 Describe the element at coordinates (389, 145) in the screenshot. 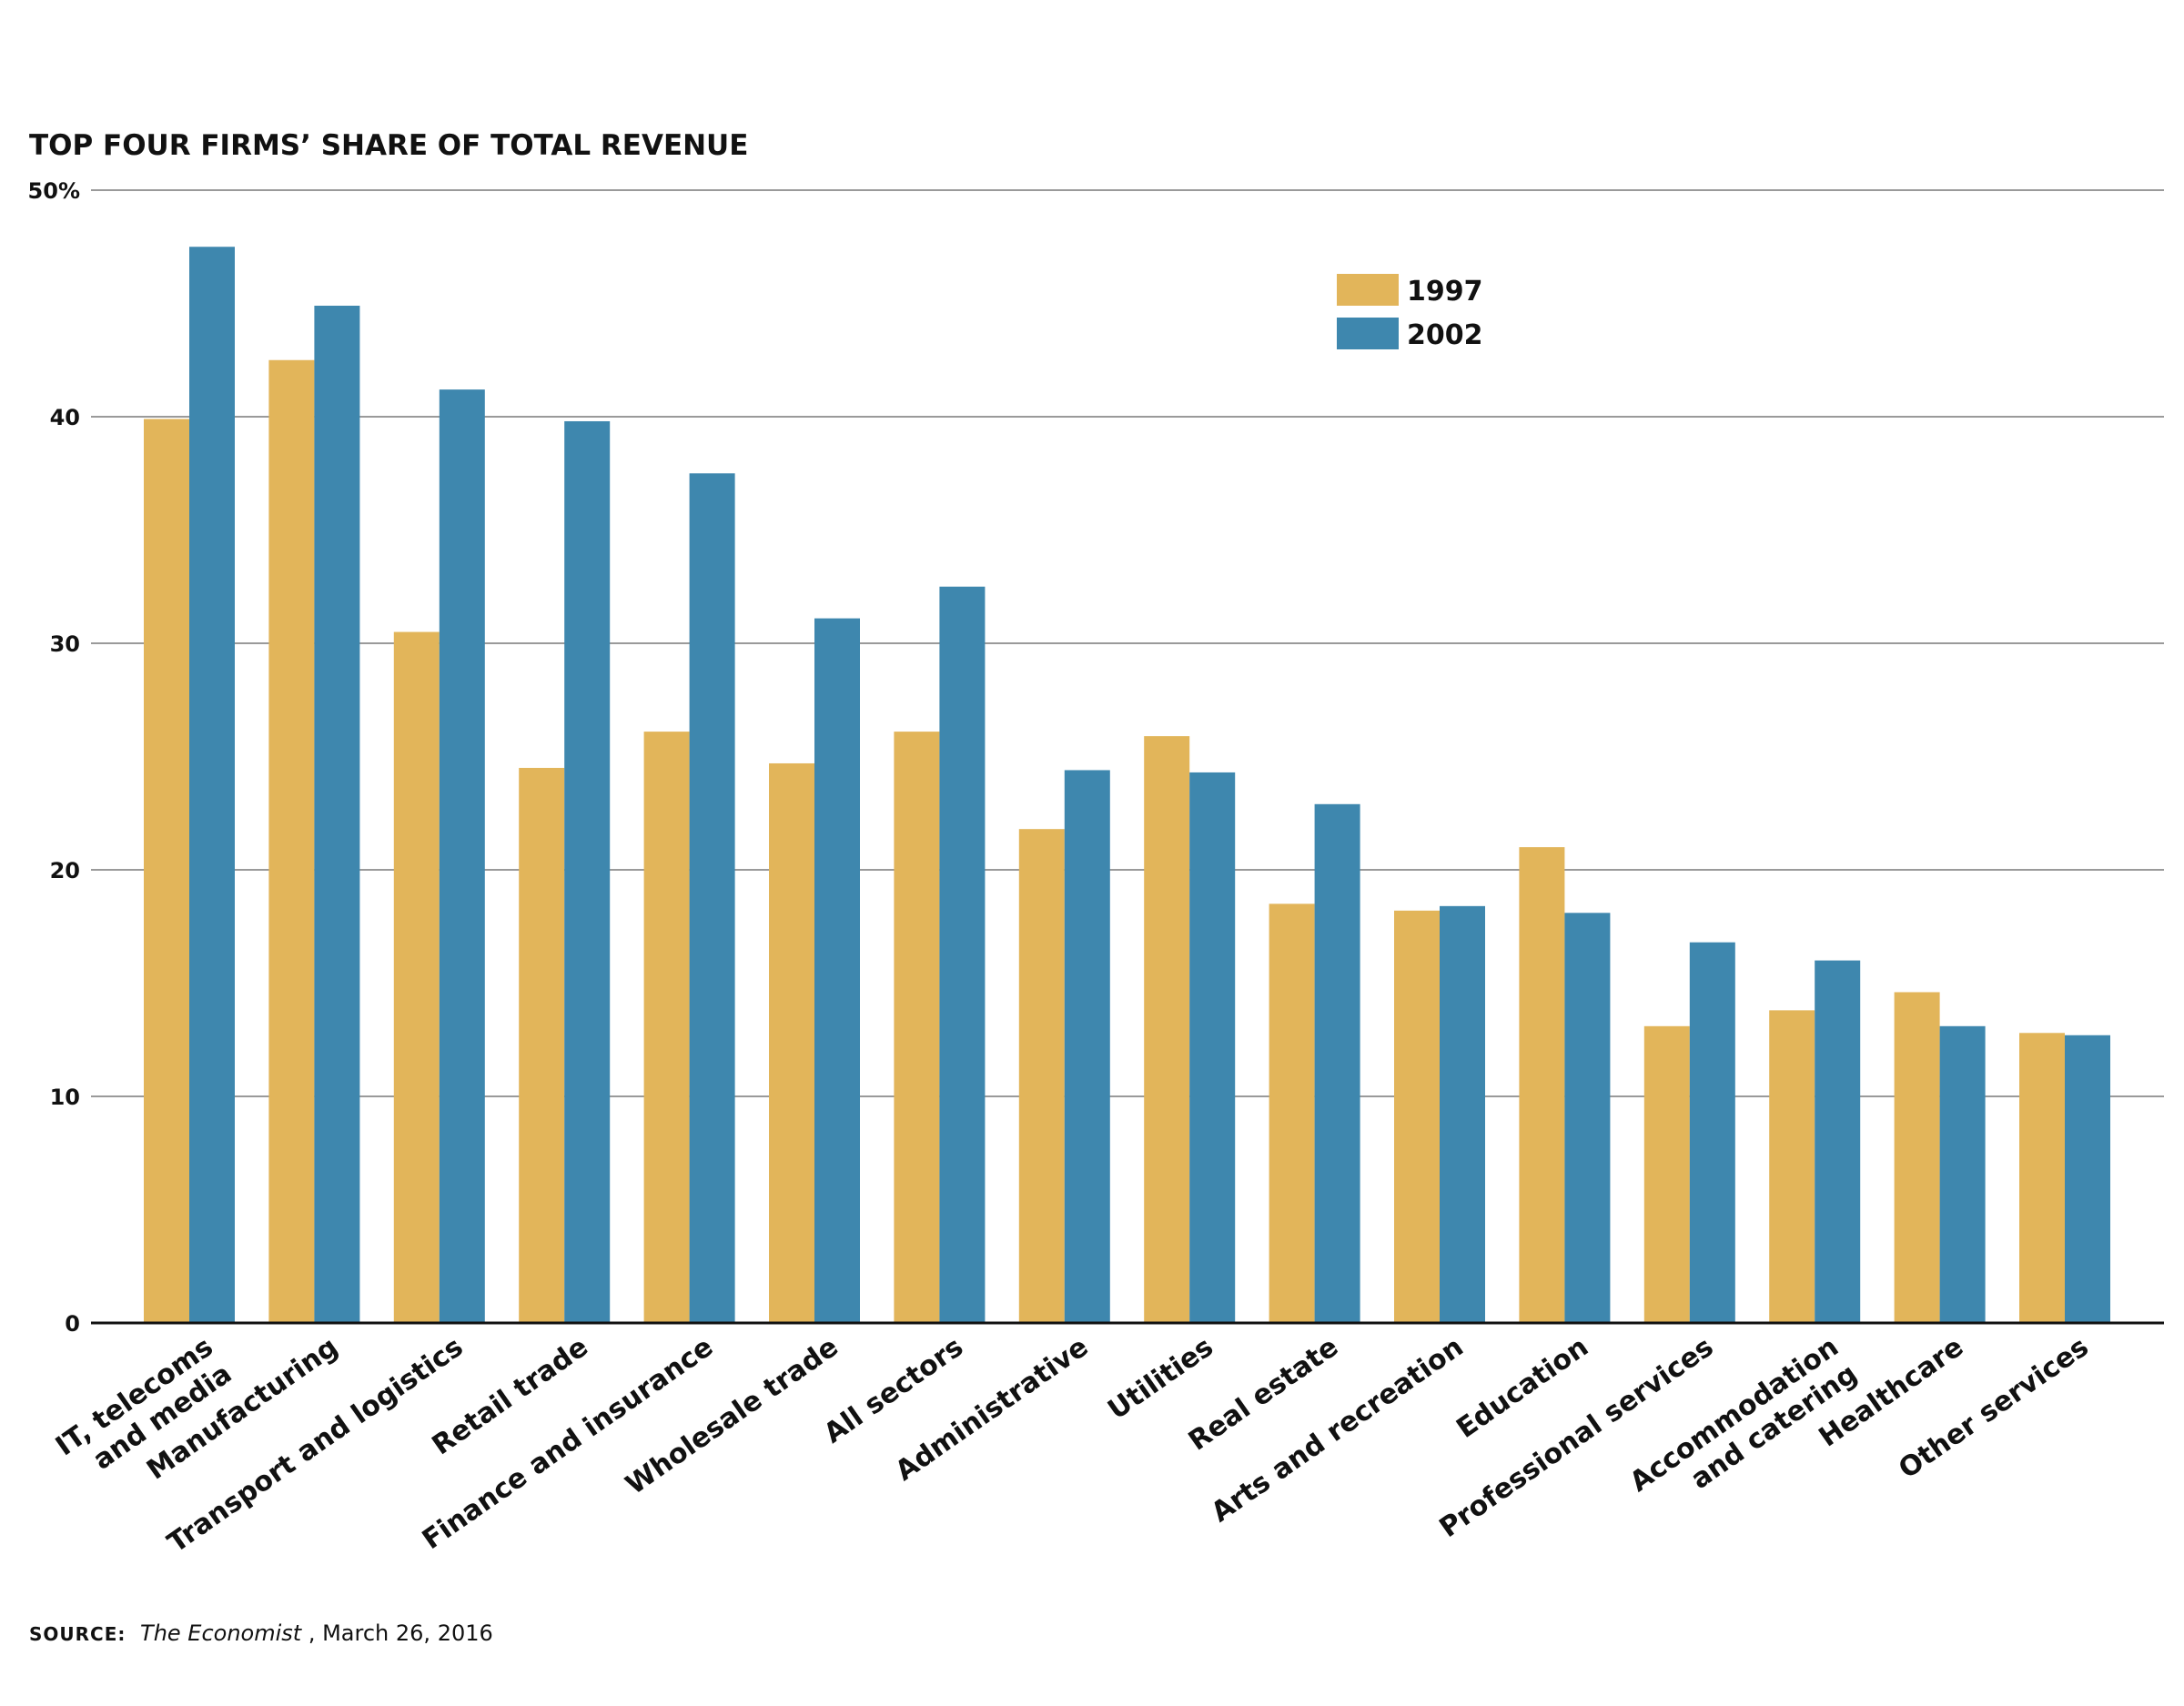

I see `chart-title: TOP FOUR FIRMS’ SHARE OF TOTAL REVENUE` at that location.